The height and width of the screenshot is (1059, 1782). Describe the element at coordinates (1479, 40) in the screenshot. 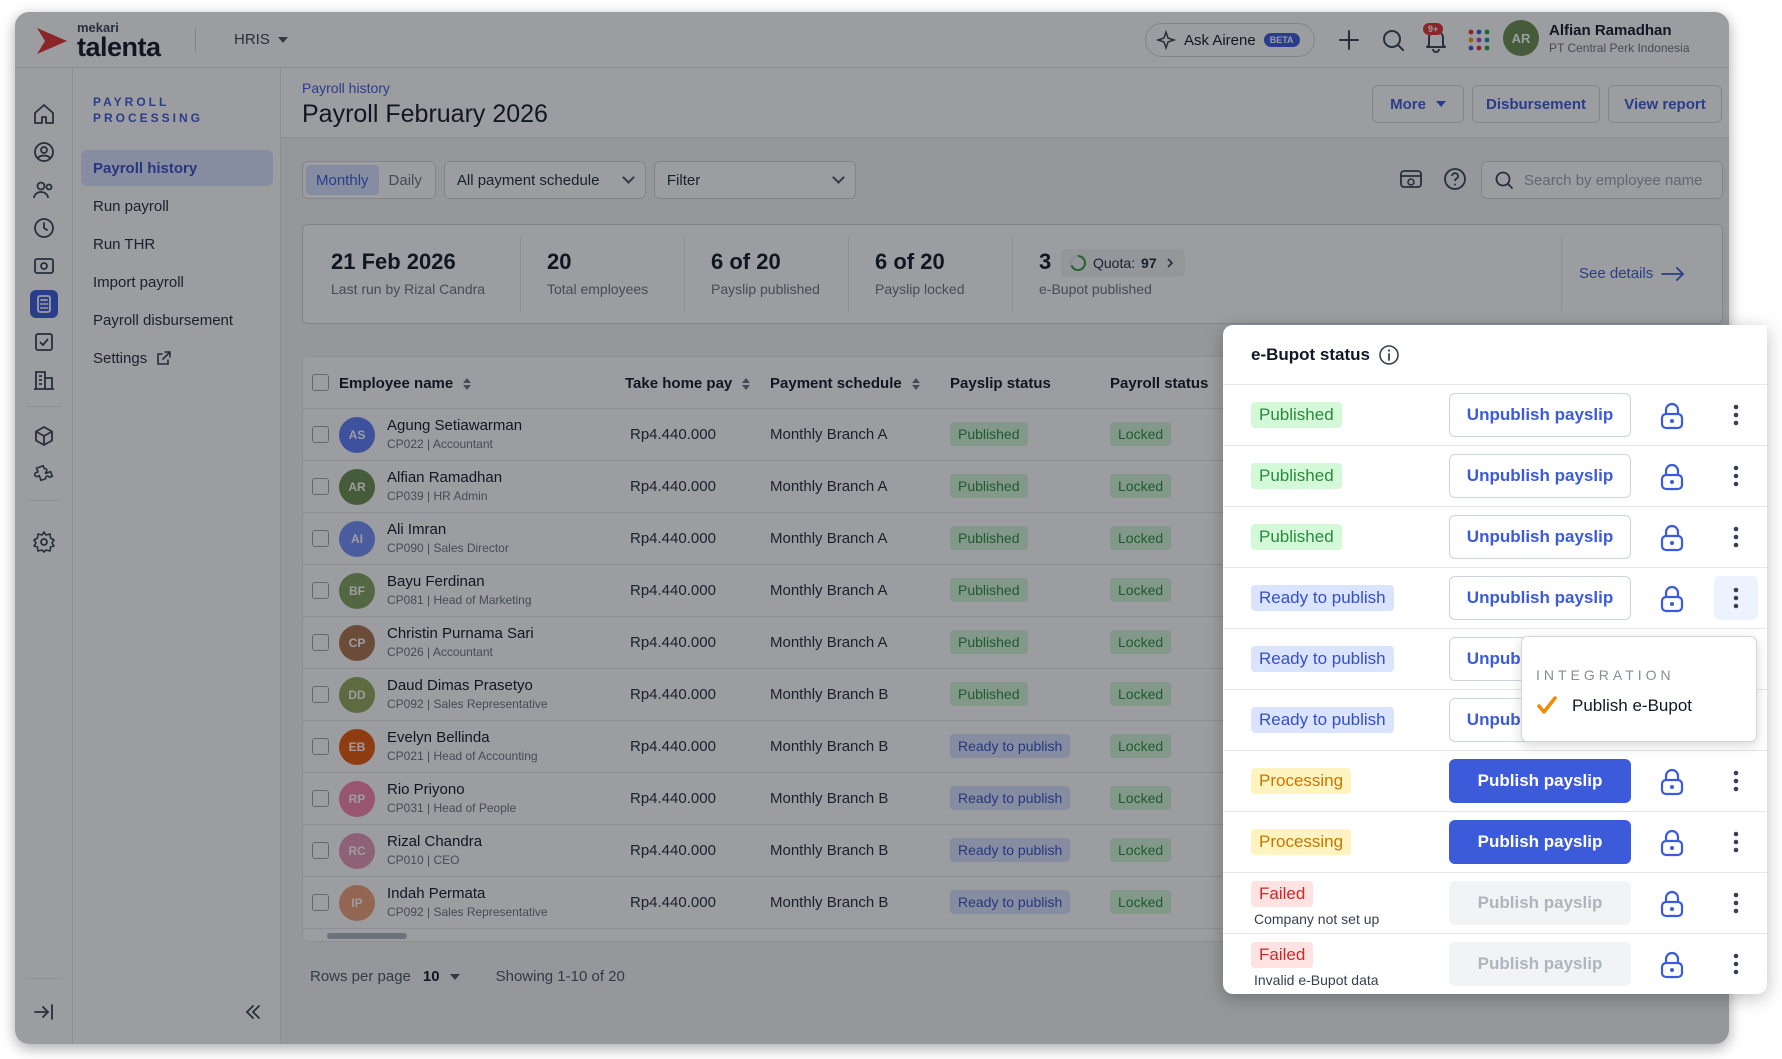

I see `apps-grid-icon` at that location.